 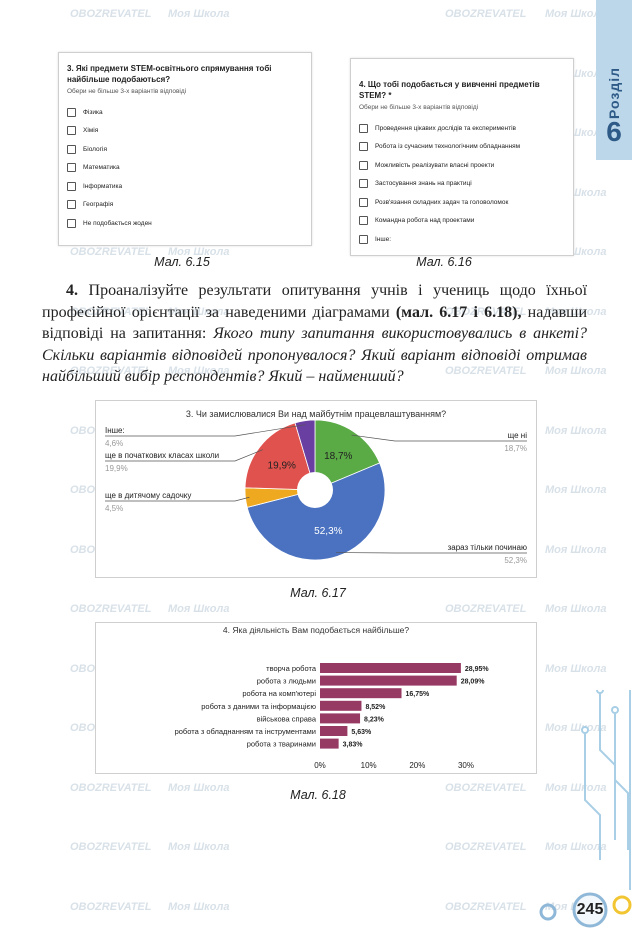 What do you see at coordinates (182, 262) in the screenshot?
I see `figure-caption: Мал. 6.15` at bounding box center [182, 262].